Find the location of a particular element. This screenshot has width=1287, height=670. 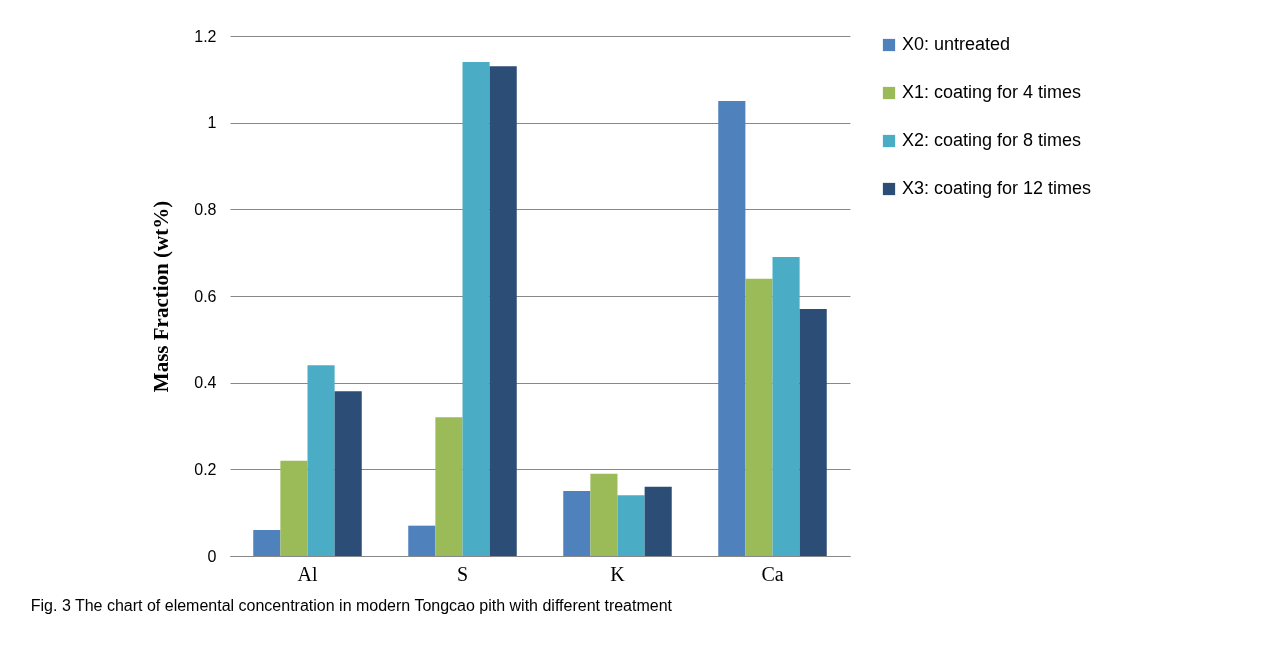

y-tick-label: 0.6 is located at coordinates (205, 296).